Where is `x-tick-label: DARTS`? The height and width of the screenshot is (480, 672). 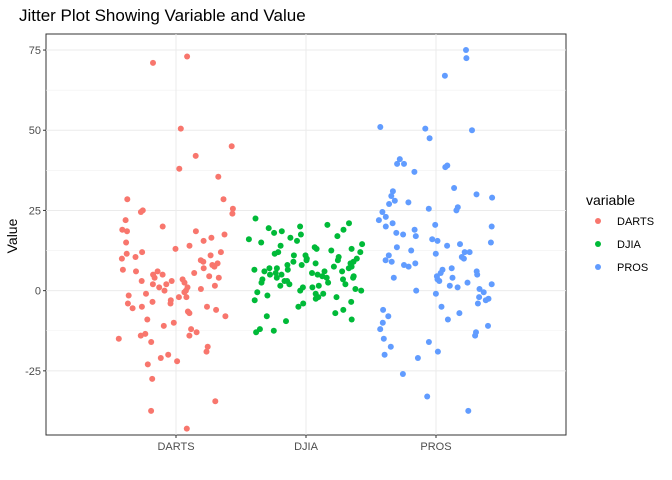 x-tick-label: DARTS is located at coordinates (175, 447).